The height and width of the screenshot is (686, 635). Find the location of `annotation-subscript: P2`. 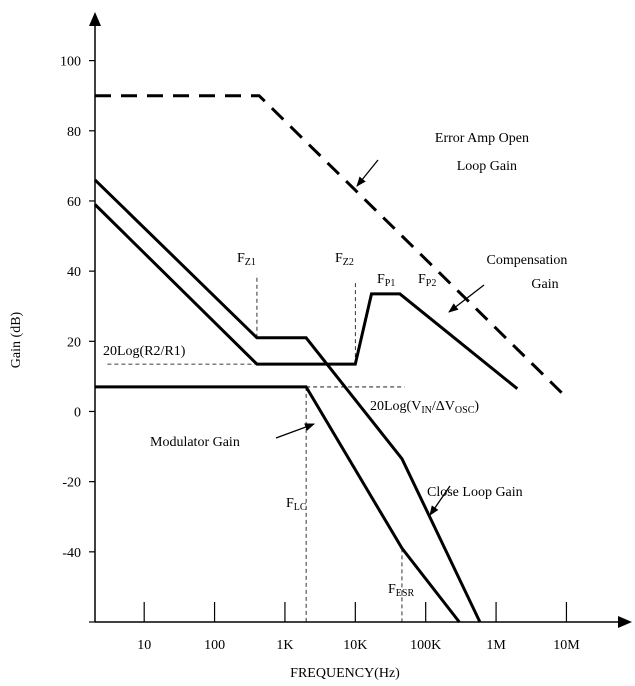

annotation-subscript: P2 is located at coordinates (431, 283).